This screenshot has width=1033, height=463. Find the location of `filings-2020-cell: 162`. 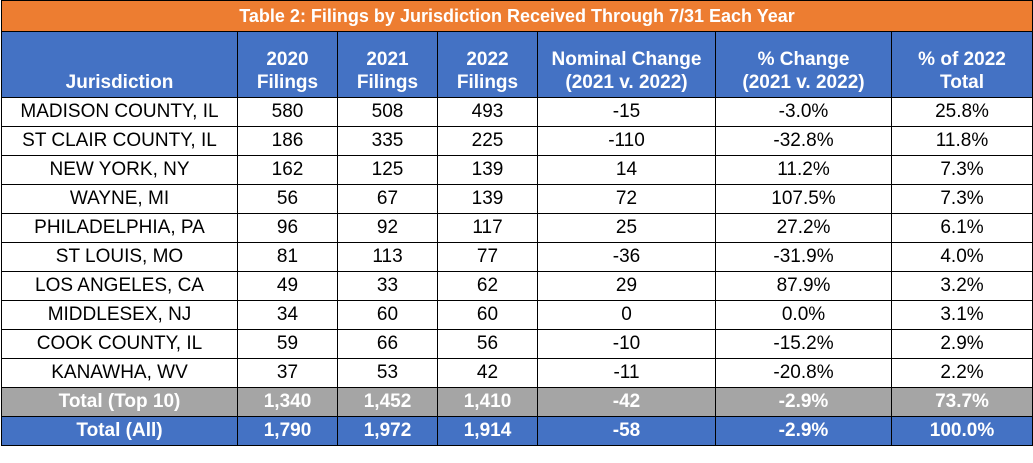

filings-2020-cell: 162 is located at coordinates (287, 170).